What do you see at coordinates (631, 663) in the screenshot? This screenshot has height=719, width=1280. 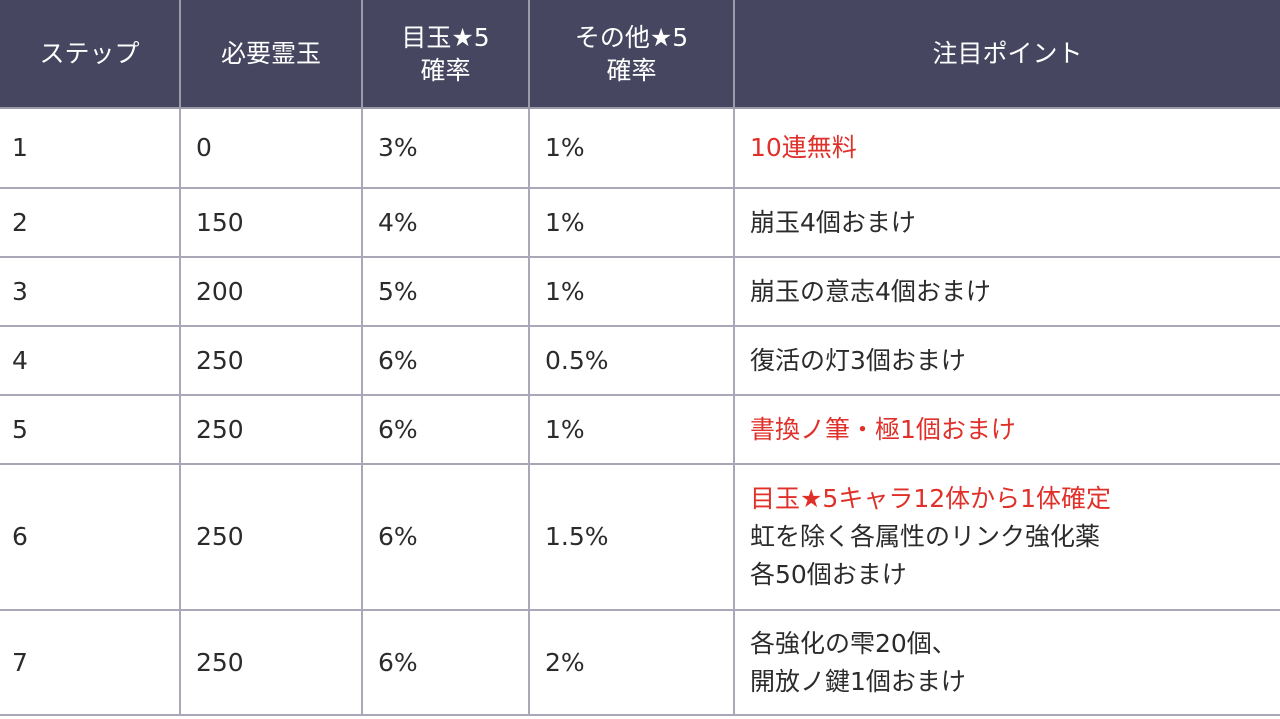 I see `other-rate-cell: 2%` at bounding box center [631, 663].